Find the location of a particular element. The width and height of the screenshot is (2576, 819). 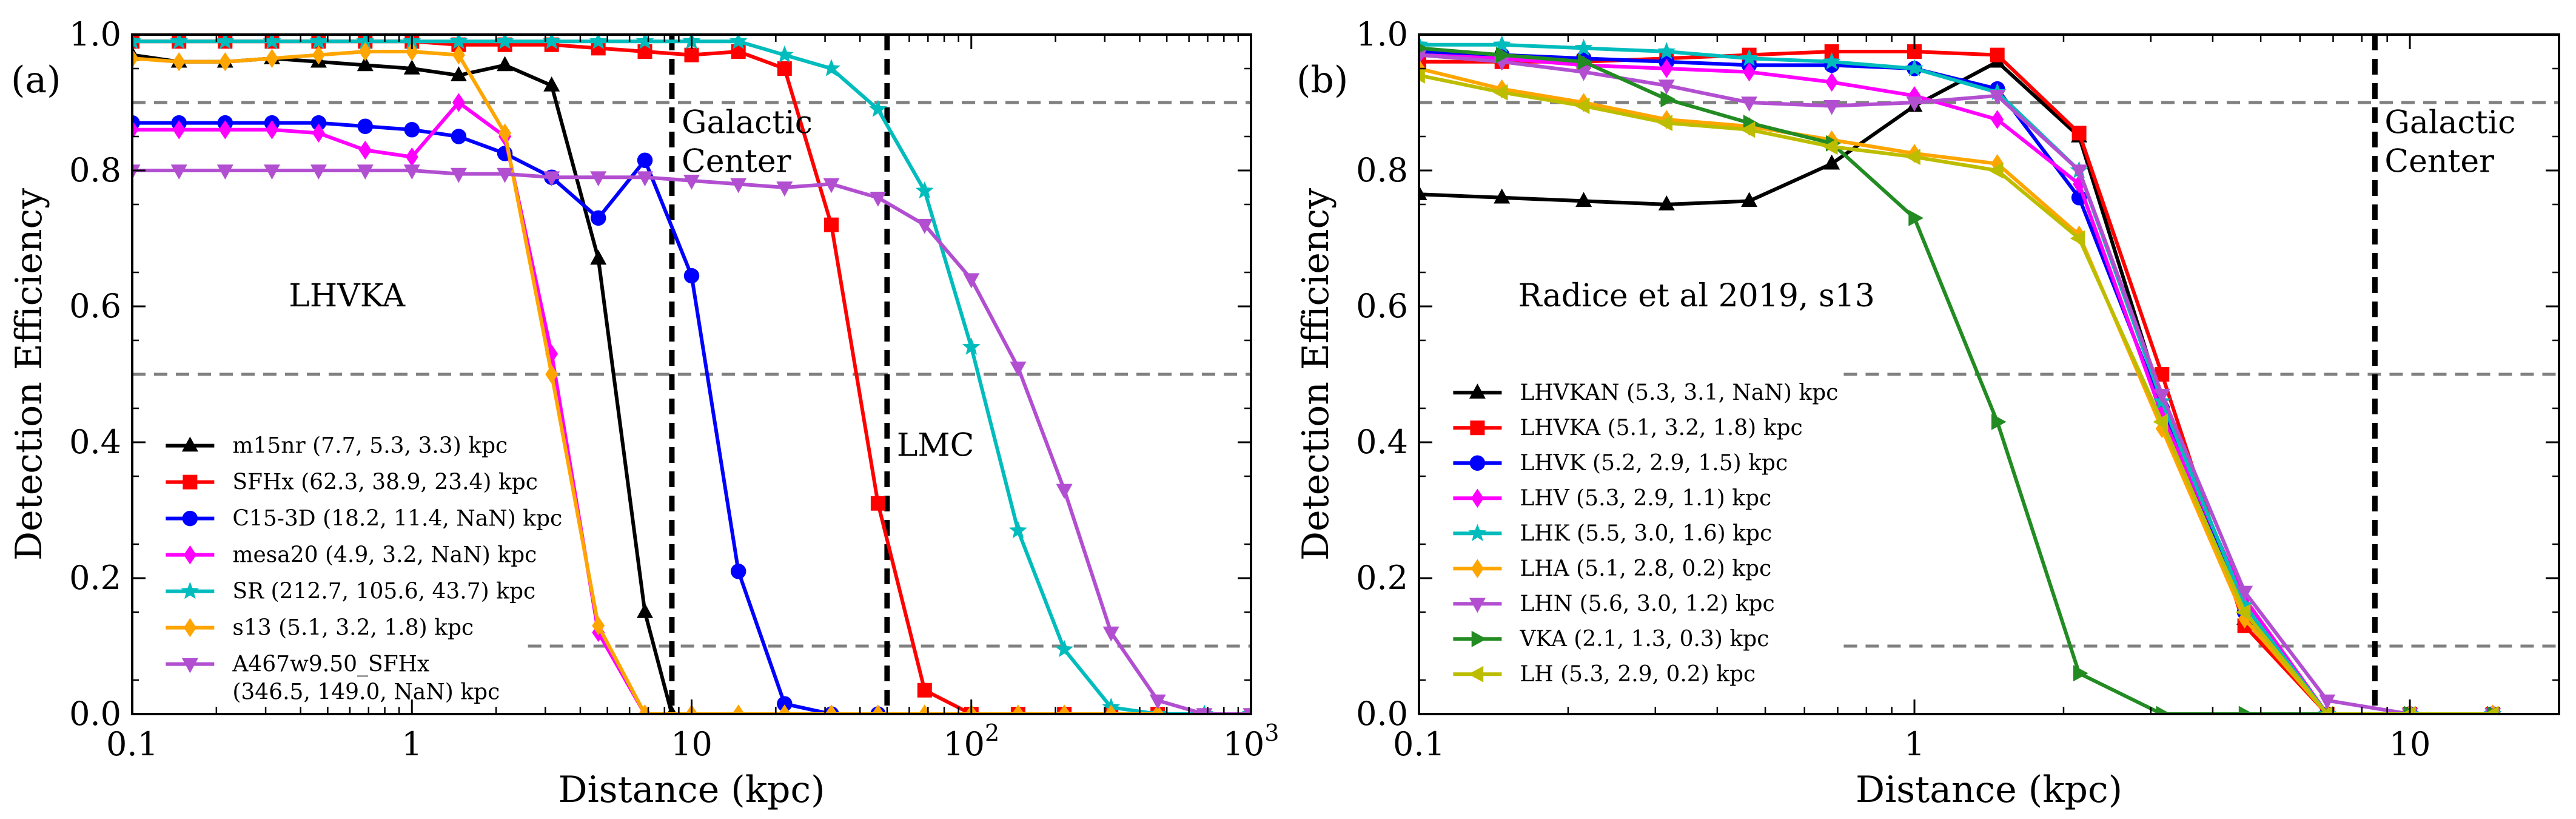

legend-label: LHVKAN (5.3, 3.1, NaN) kpc is located at coordinates (1679, 392).